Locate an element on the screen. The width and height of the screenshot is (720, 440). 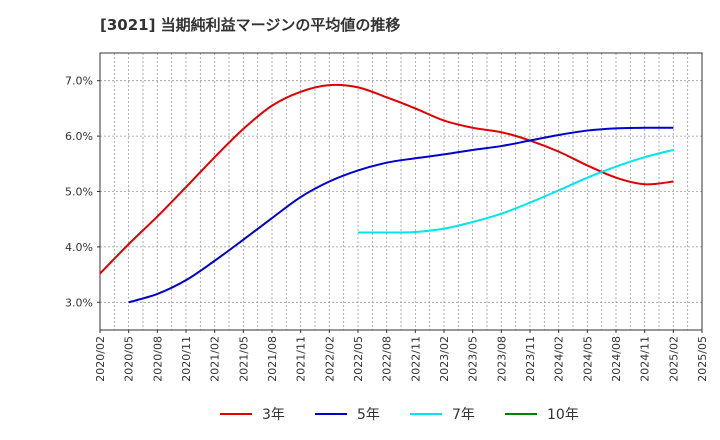
legend-item: 7年 is located at coordinates (457, 414).